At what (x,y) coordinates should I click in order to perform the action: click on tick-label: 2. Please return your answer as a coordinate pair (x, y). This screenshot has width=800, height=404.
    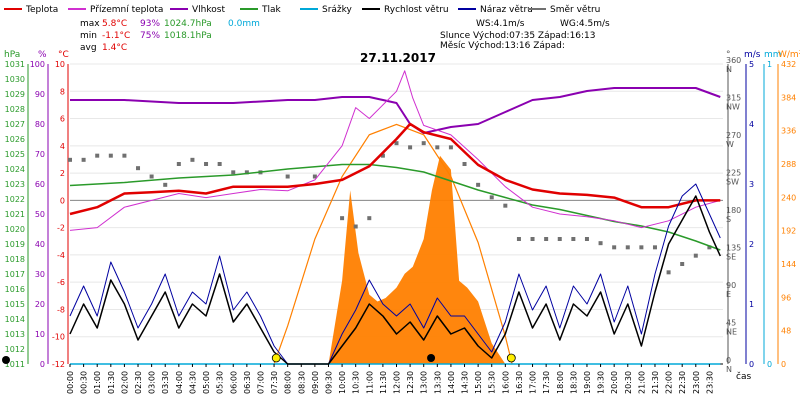
    Looking at the image, I should click on (751, 244).